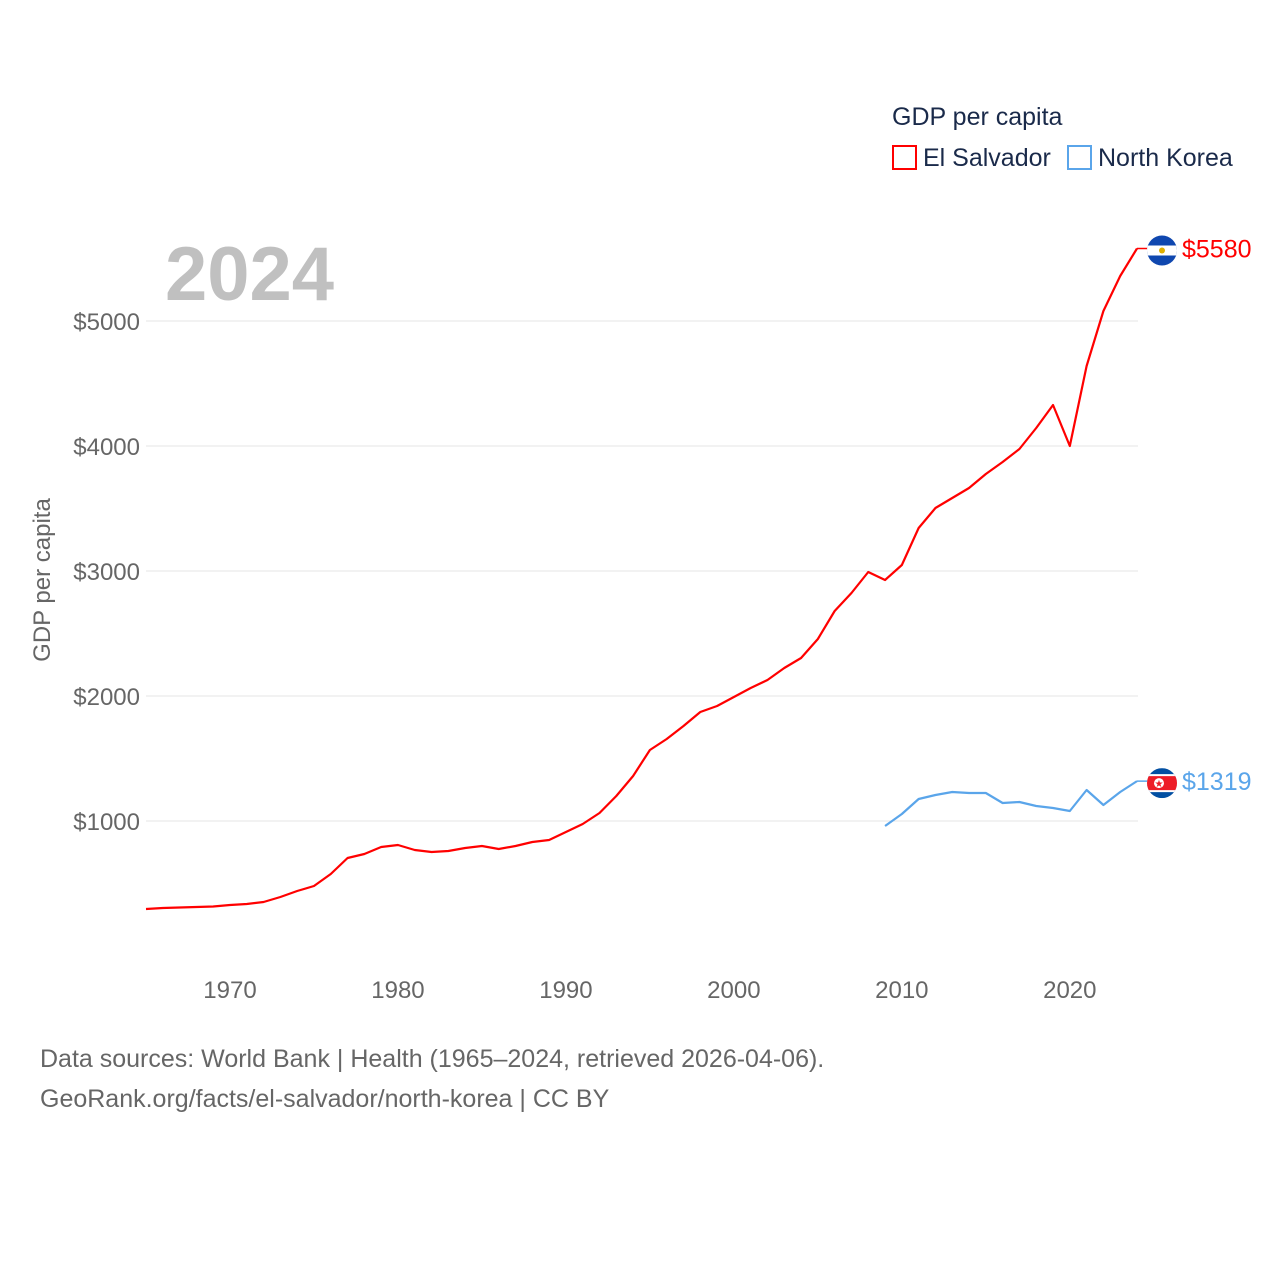  Describe the element at coordinates (42, 580) in the screenshot. I see `y-axis-label: GDP per capita` at that location.